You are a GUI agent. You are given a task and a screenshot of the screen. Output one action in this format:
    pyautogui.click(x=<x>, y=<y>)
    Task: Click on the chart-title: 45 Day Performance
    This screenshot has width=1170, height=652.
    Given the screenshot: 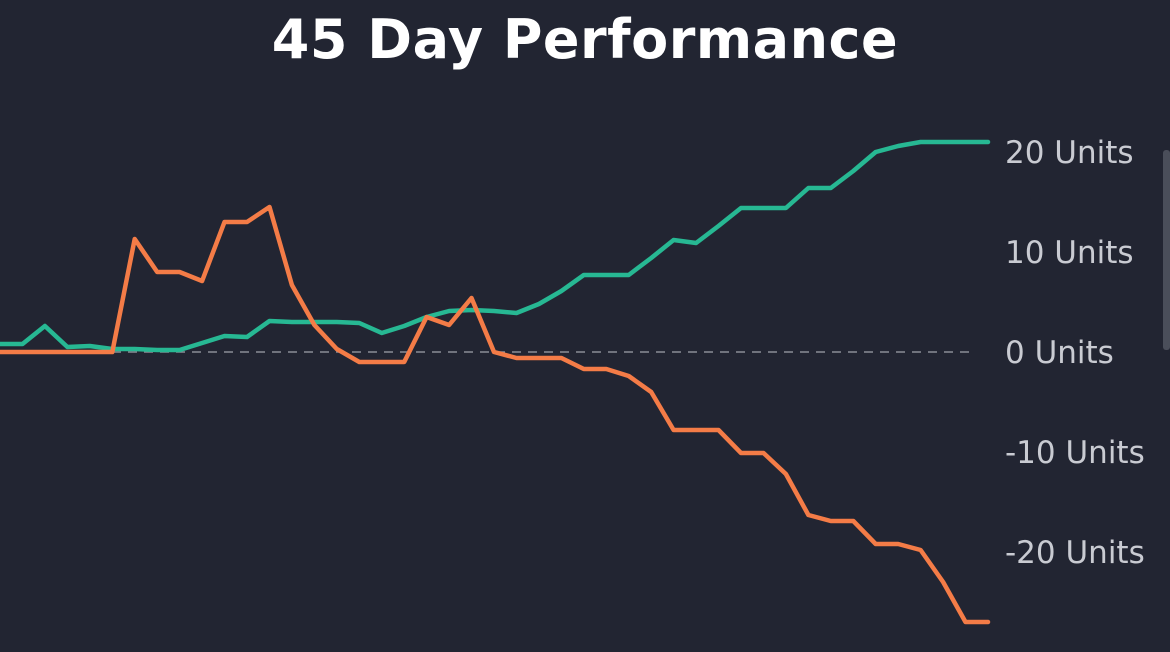 What is the action you would take?
    pyautogui.click(x=585, y=39)
    